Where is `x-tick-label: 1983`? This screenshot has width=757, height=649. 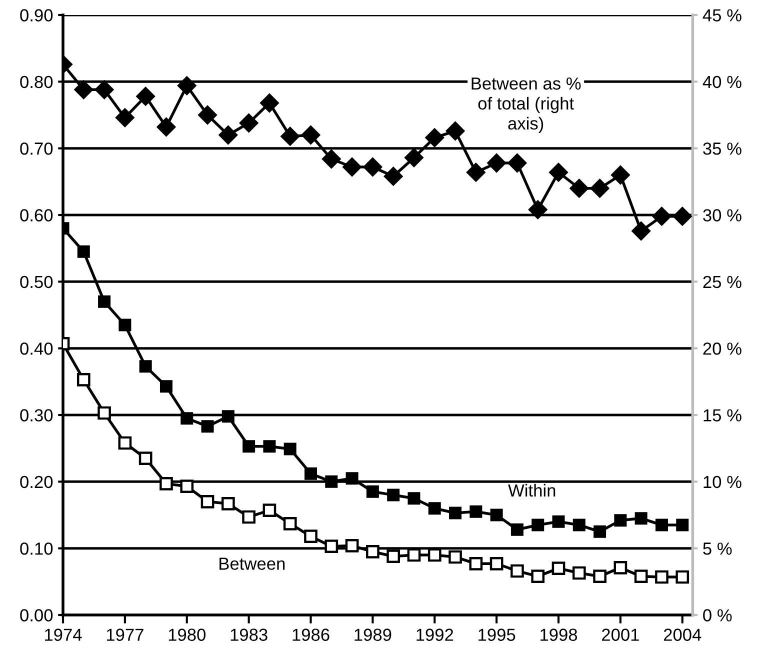 x-tick-label: 1983 is located at coordinates (249, 634).